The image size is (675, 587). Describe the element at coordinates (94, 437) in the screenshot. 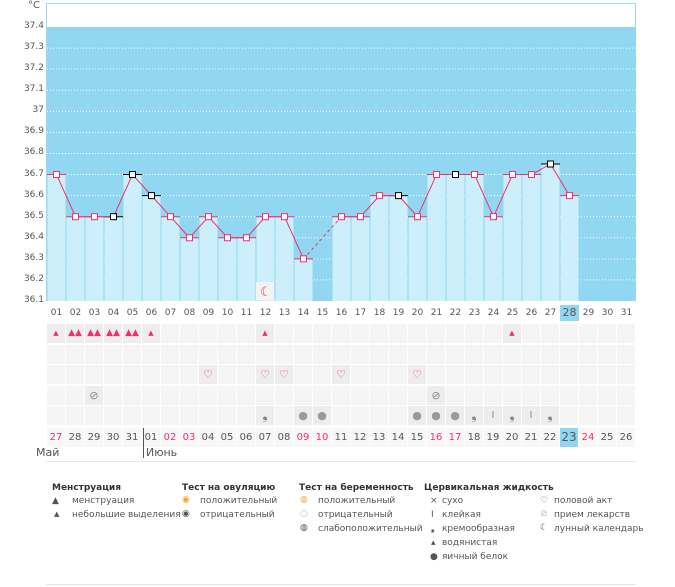

I see `date-label: 29` at that location.